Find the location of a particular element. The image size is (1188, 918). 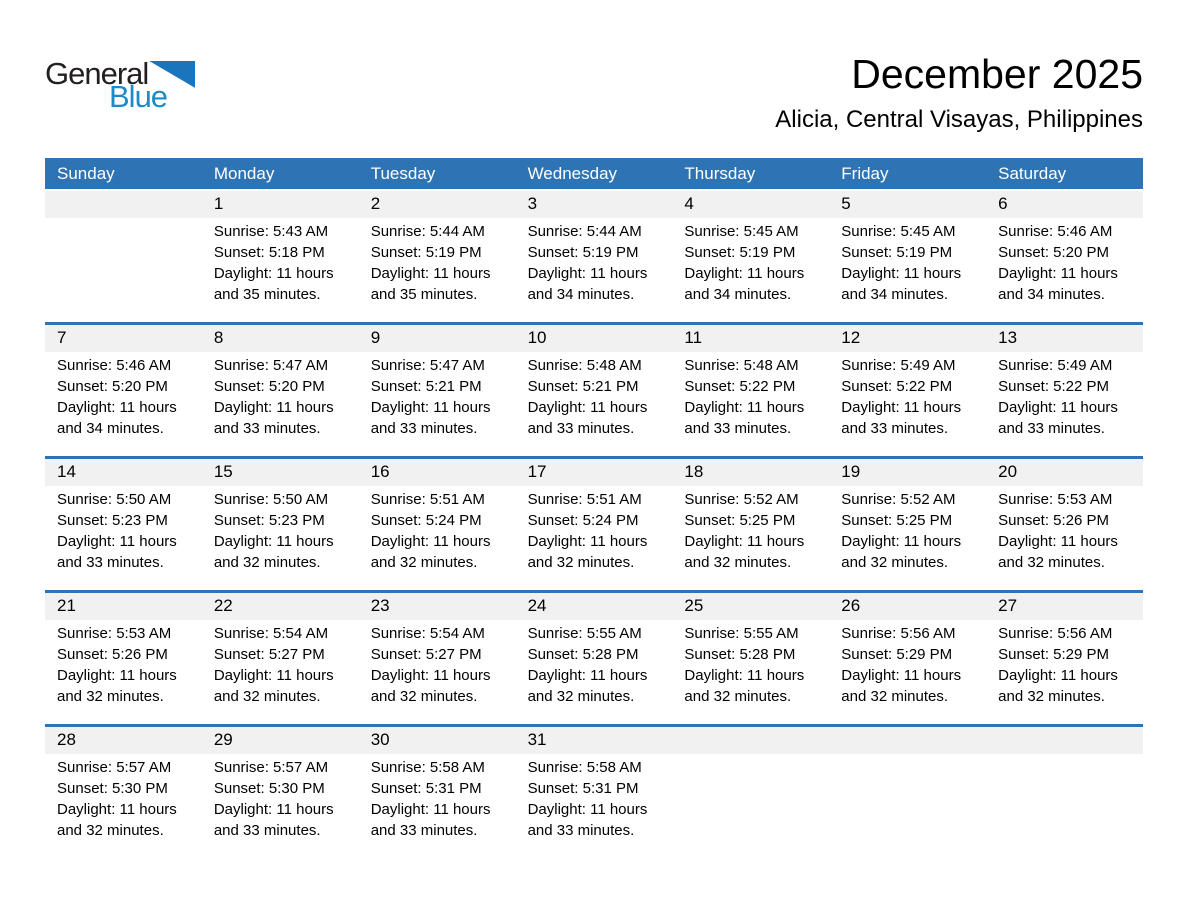

day-number: 2 is located at coordinates (437, 204).